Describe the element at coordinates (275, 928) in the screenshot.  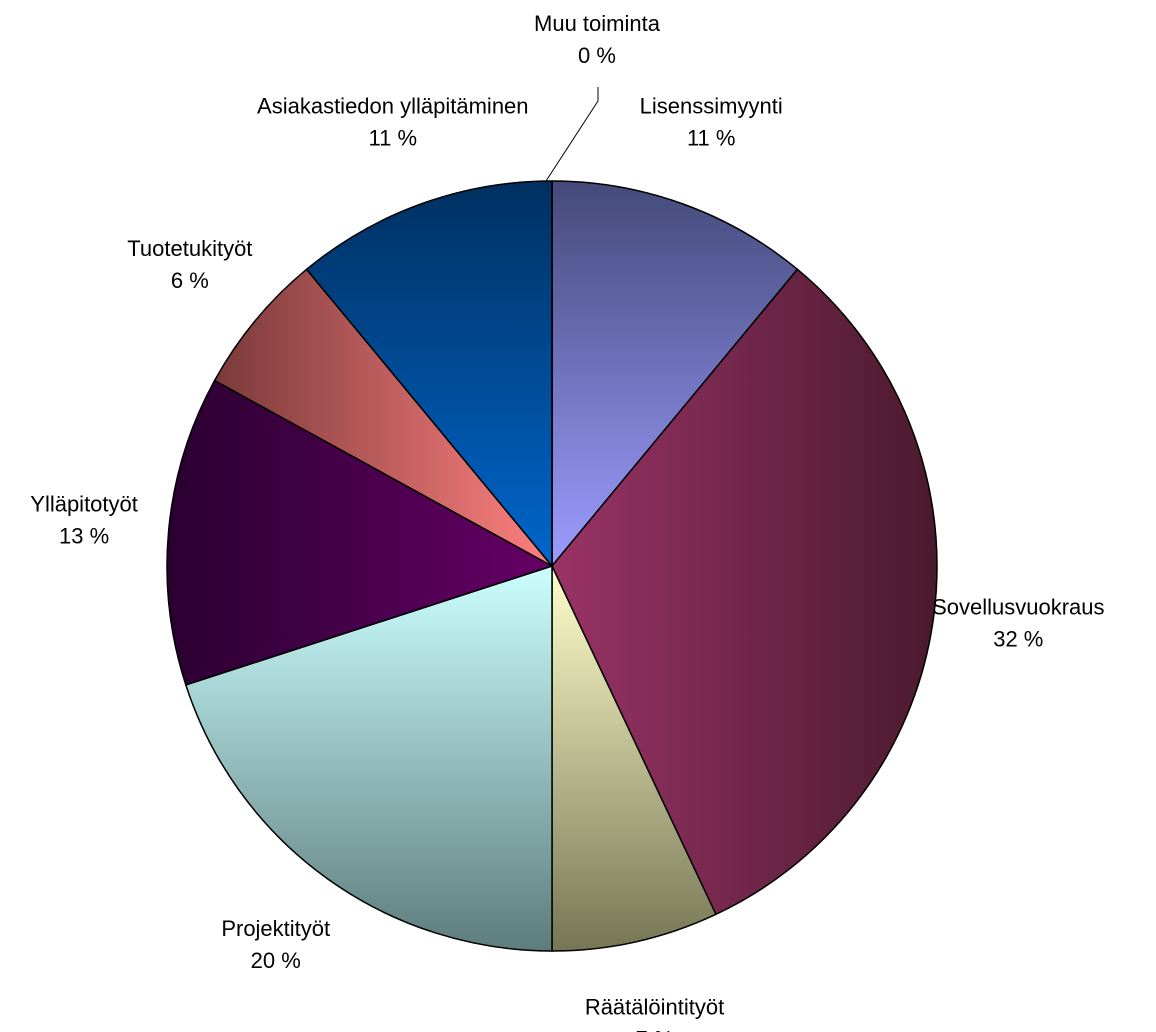
I see `slice-label: Projektityöt` at that location.